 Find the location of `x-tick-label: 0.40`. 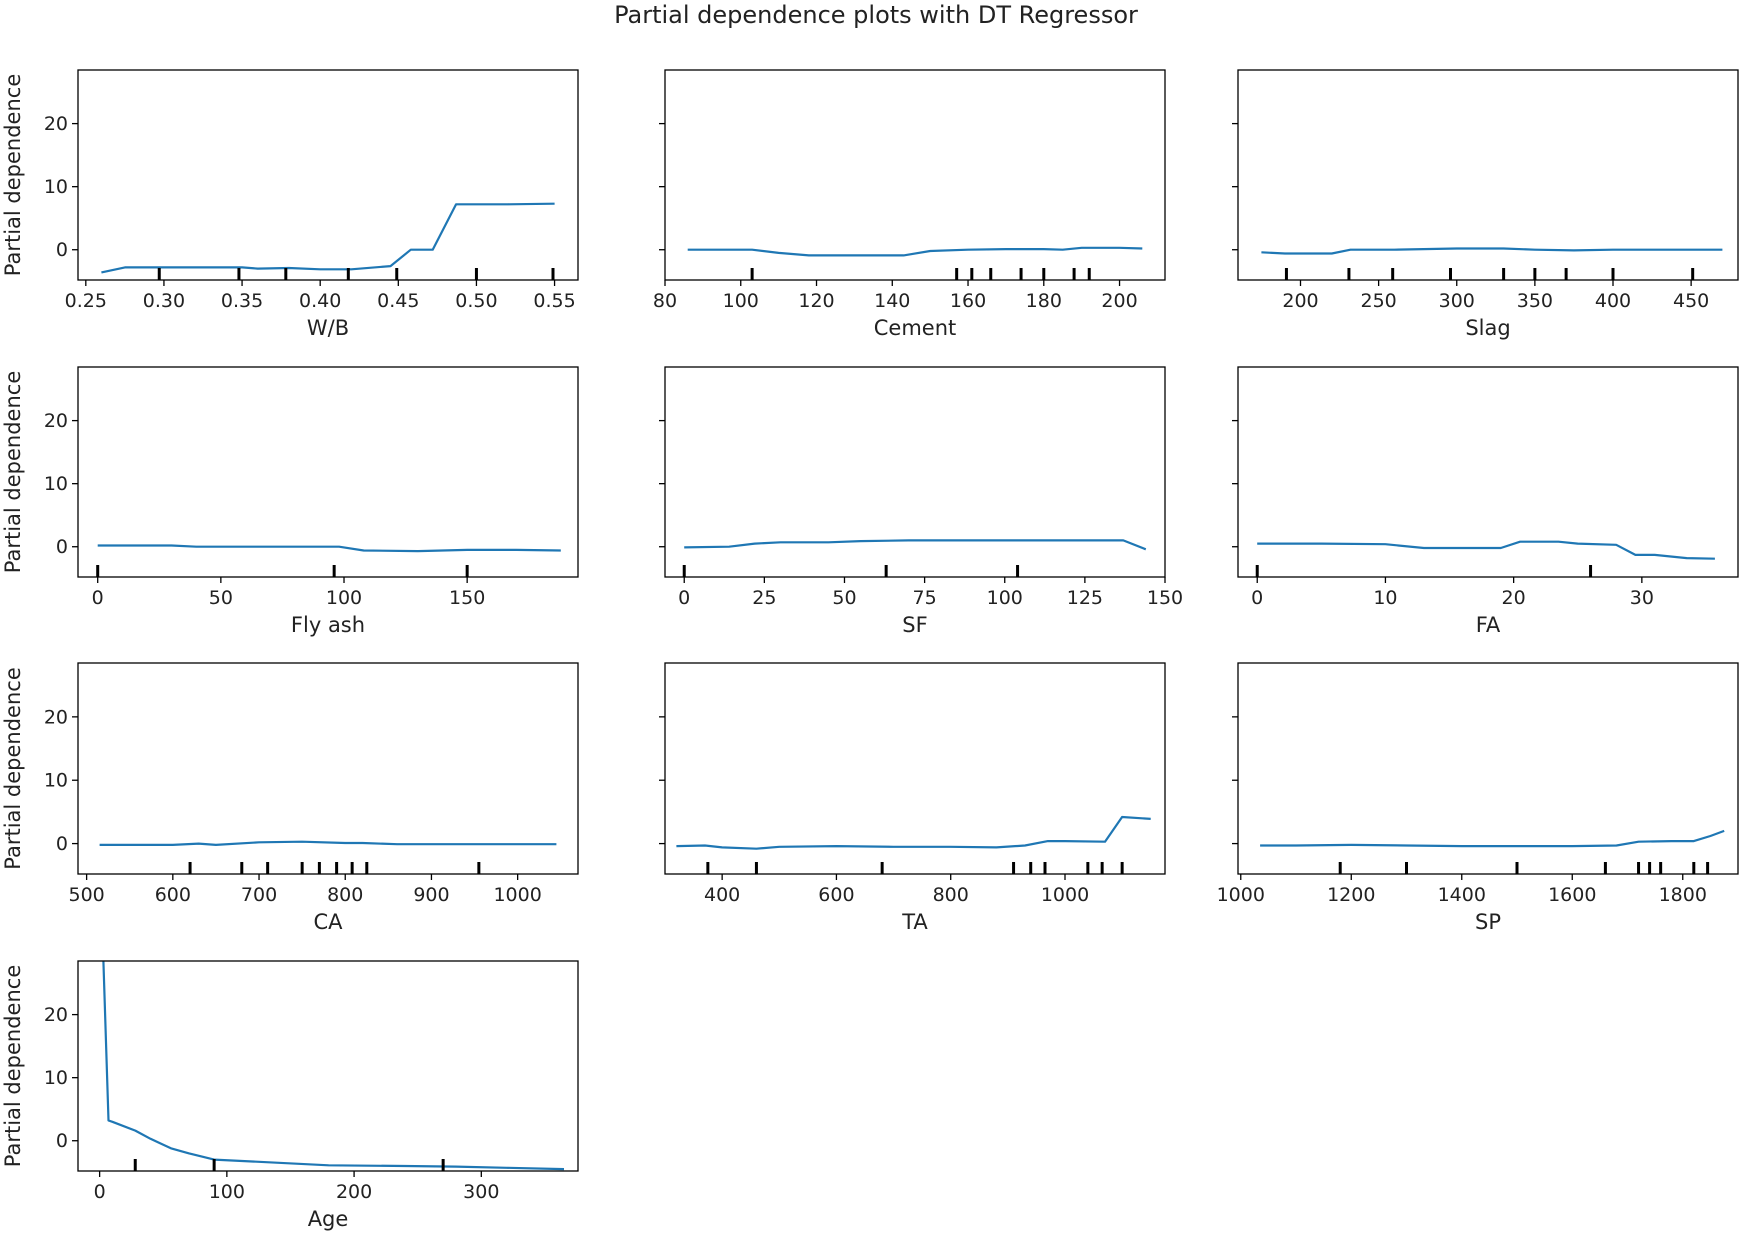

x-tick-label: 0.40 is located at coordinates (320, 301).